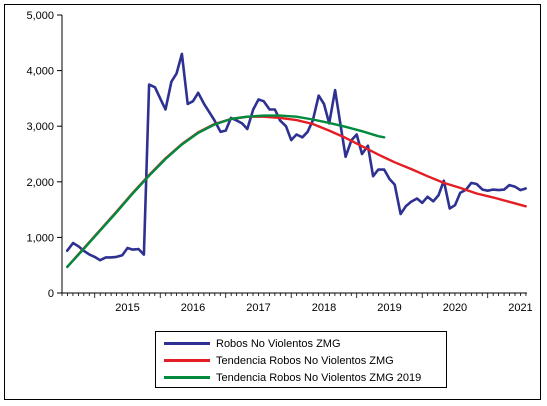  Describe the element at coordinates (40, 183) in the screenshot. I see `y-tick-label: 2,000` at that location.